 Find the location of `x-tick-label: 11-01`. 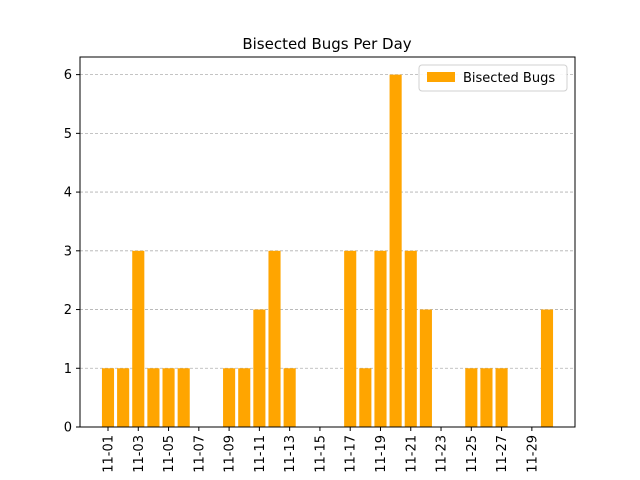

x-tick-label: 11-01 is located at coordinates (109, 454).